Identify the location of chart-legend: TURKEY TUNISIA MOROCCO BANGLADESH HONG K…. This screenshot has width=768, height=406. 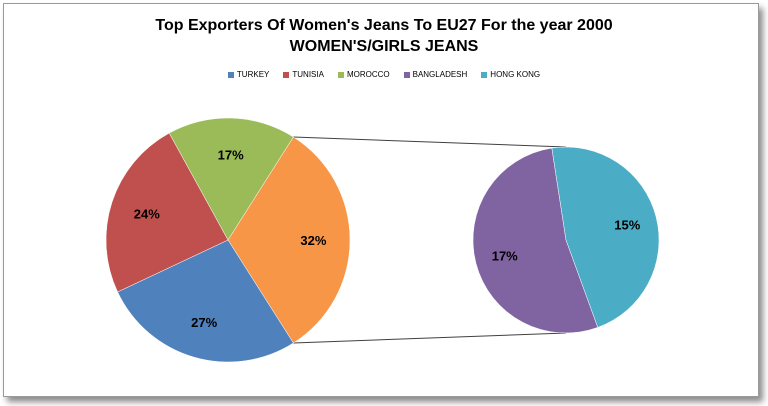
(384, 74).